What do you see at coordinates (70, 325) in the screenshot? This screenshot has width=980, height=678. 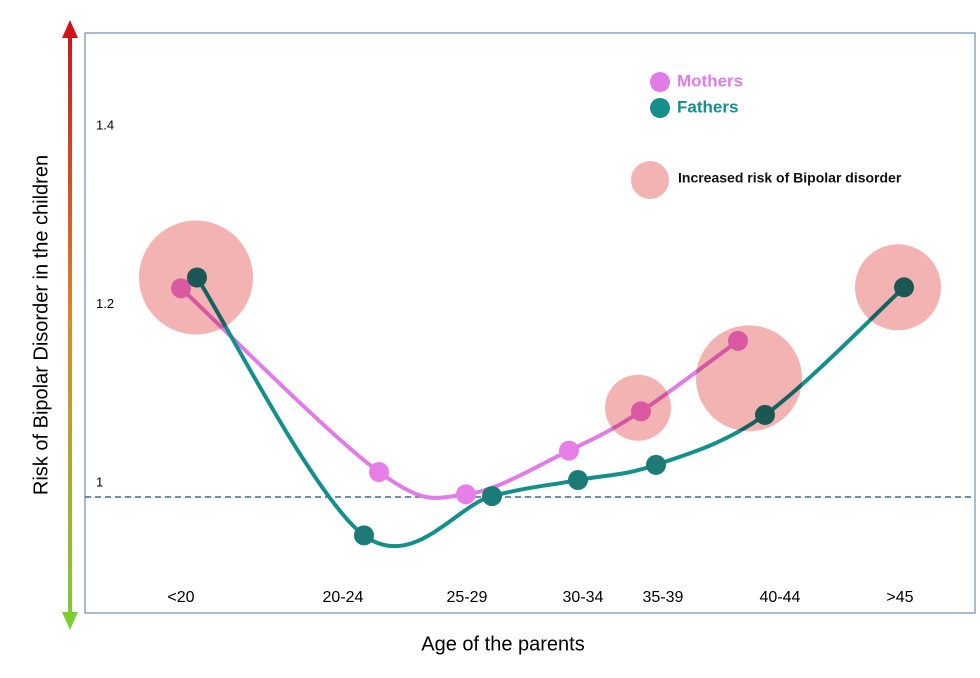 I see `y-arrow` at bounding box center [70, 325].